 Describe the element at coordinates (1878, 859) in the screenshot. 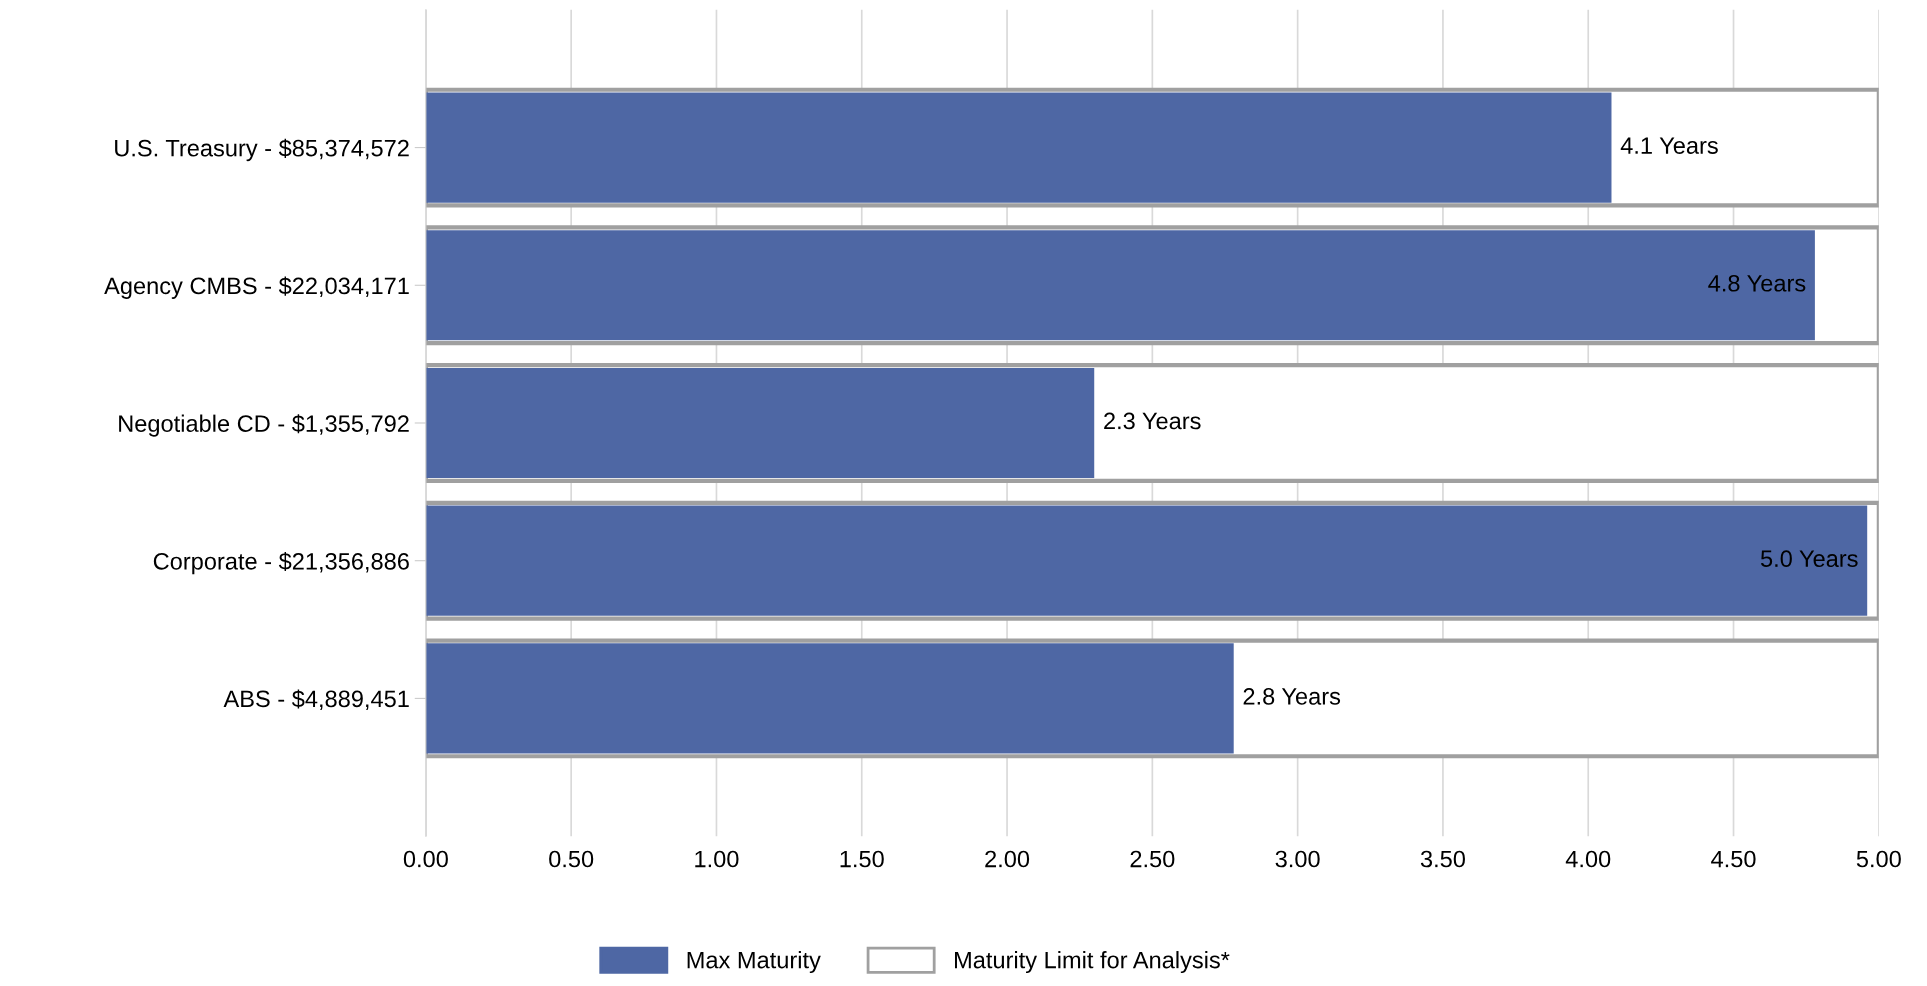

I see `x-tick-label: 5.00` at that location.